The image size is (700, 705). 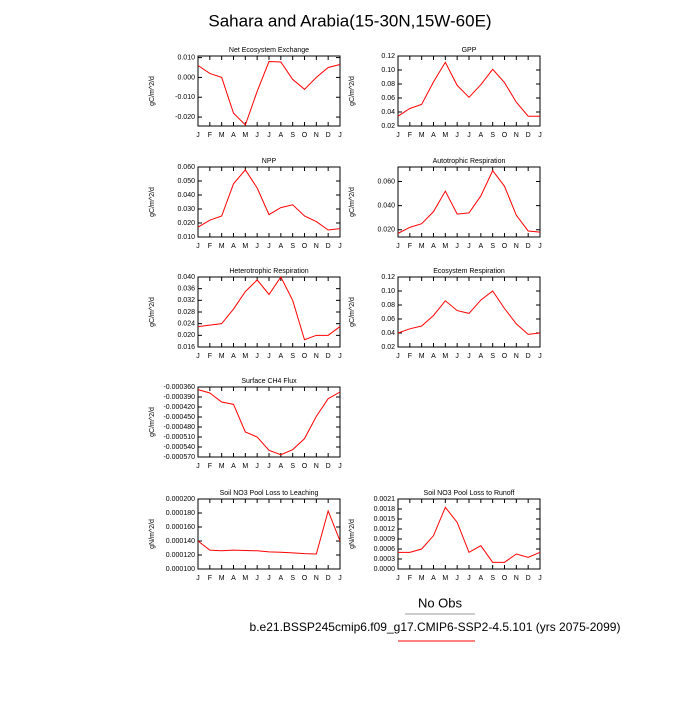 I want to click on y-tick-label: 0.0000, so click(x=385, y=569).